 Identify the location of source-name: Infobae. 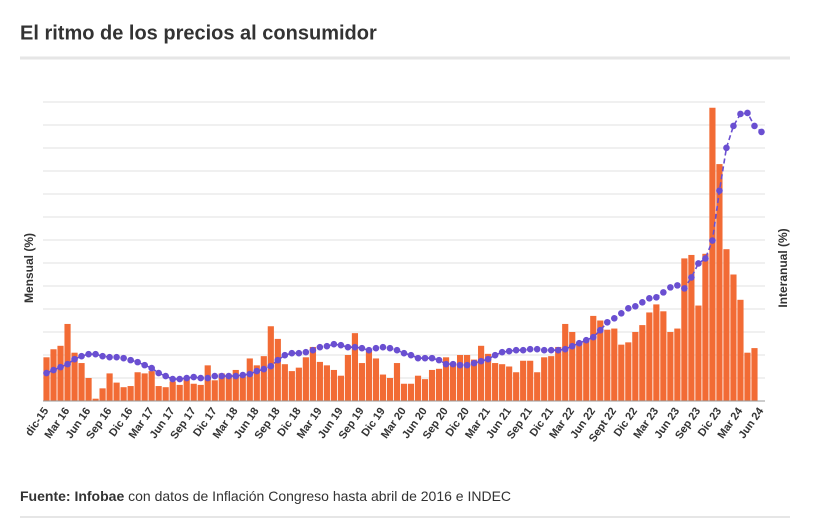
(99, 496).